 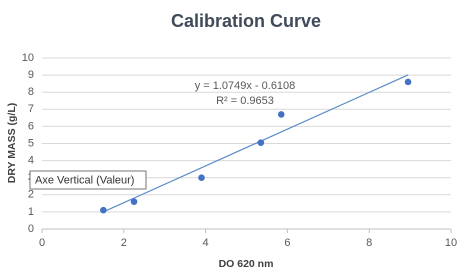 I want to click on tooltip-box, so click(x=88, y=180).